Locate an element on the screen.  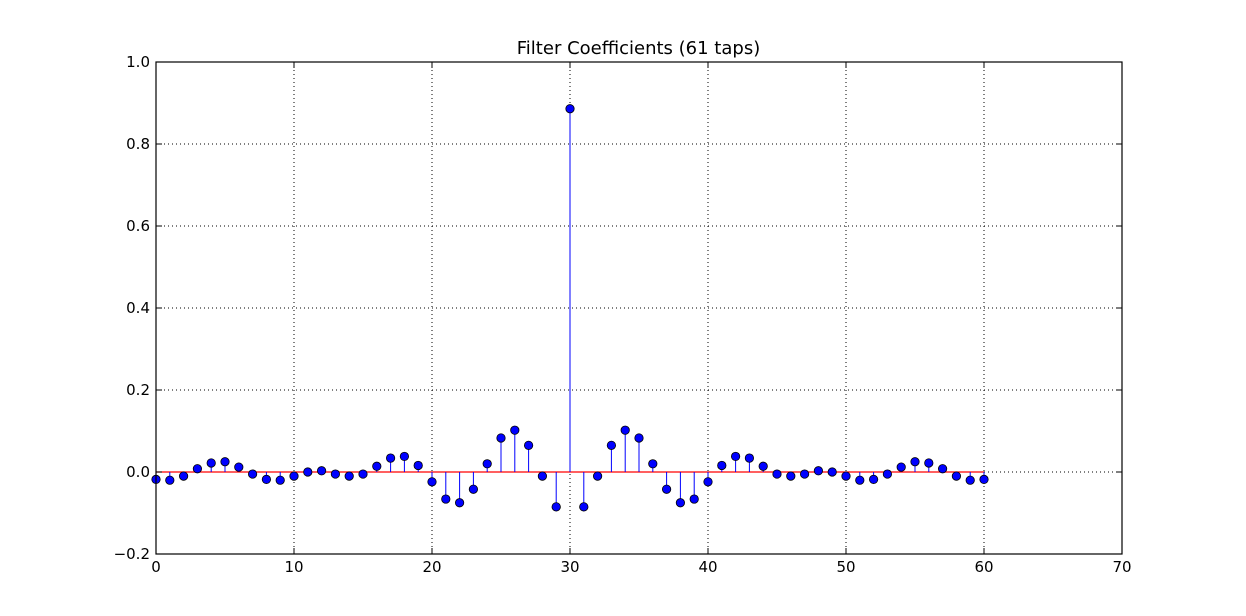
y-tick-label: 1.0 is located at coordinates (138, 62).